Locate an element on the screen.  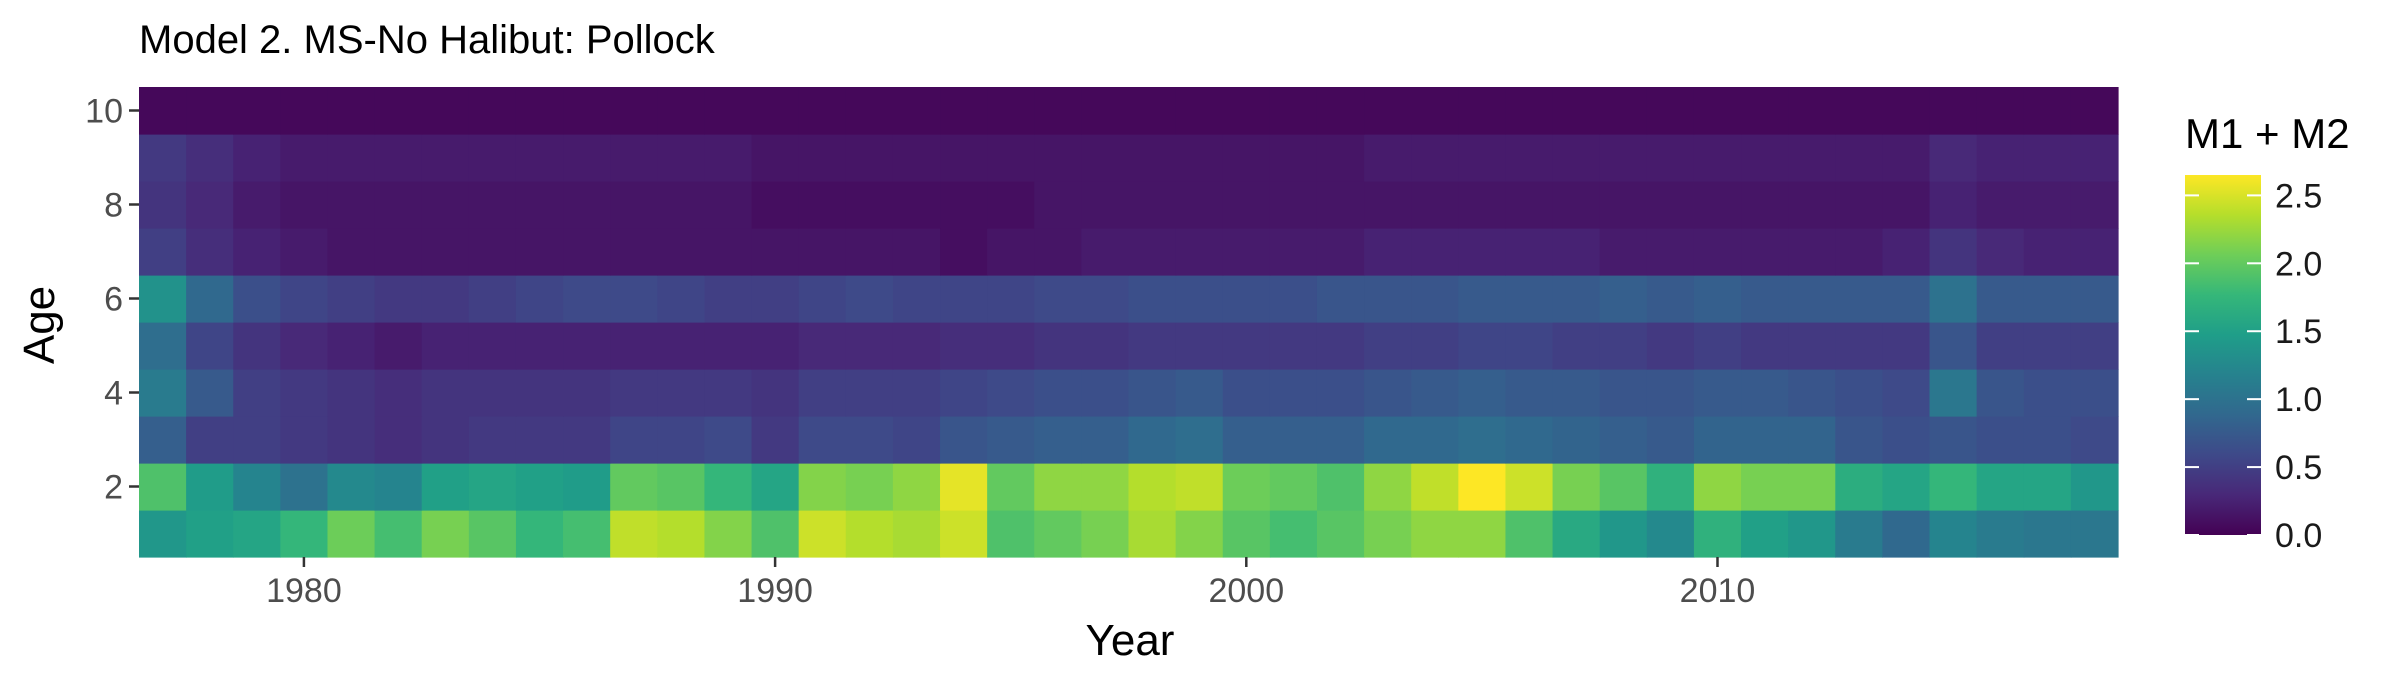
legend-tick-label: 1.5 is located at coordinates (2298, 332).